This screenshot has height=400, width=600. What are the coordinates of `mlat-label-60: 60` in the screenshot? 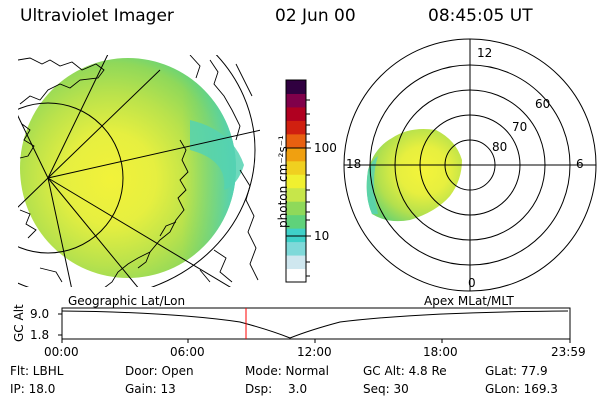 It's located at (543, 104).